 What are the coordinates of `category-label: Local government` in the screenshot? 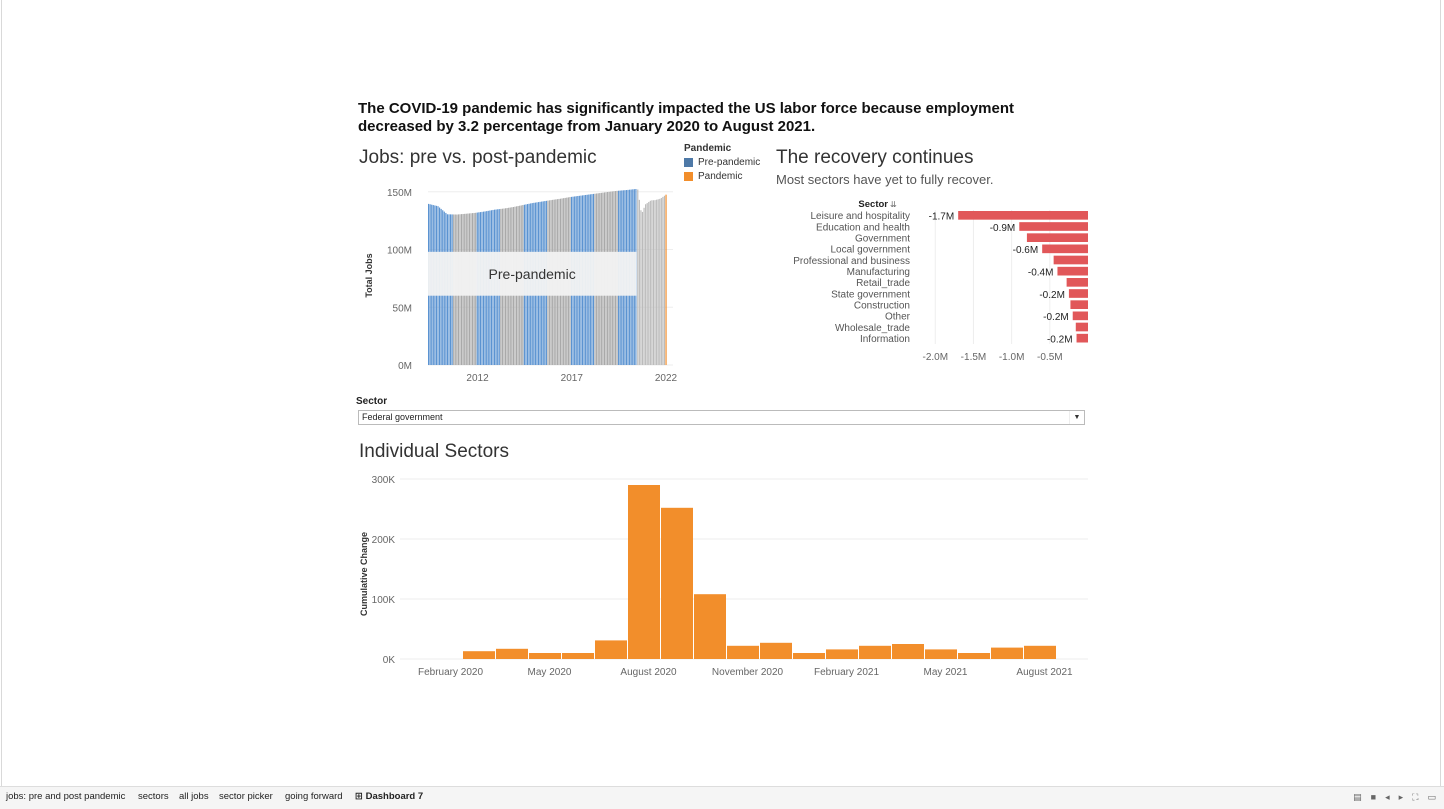 It's located at (871, 250).